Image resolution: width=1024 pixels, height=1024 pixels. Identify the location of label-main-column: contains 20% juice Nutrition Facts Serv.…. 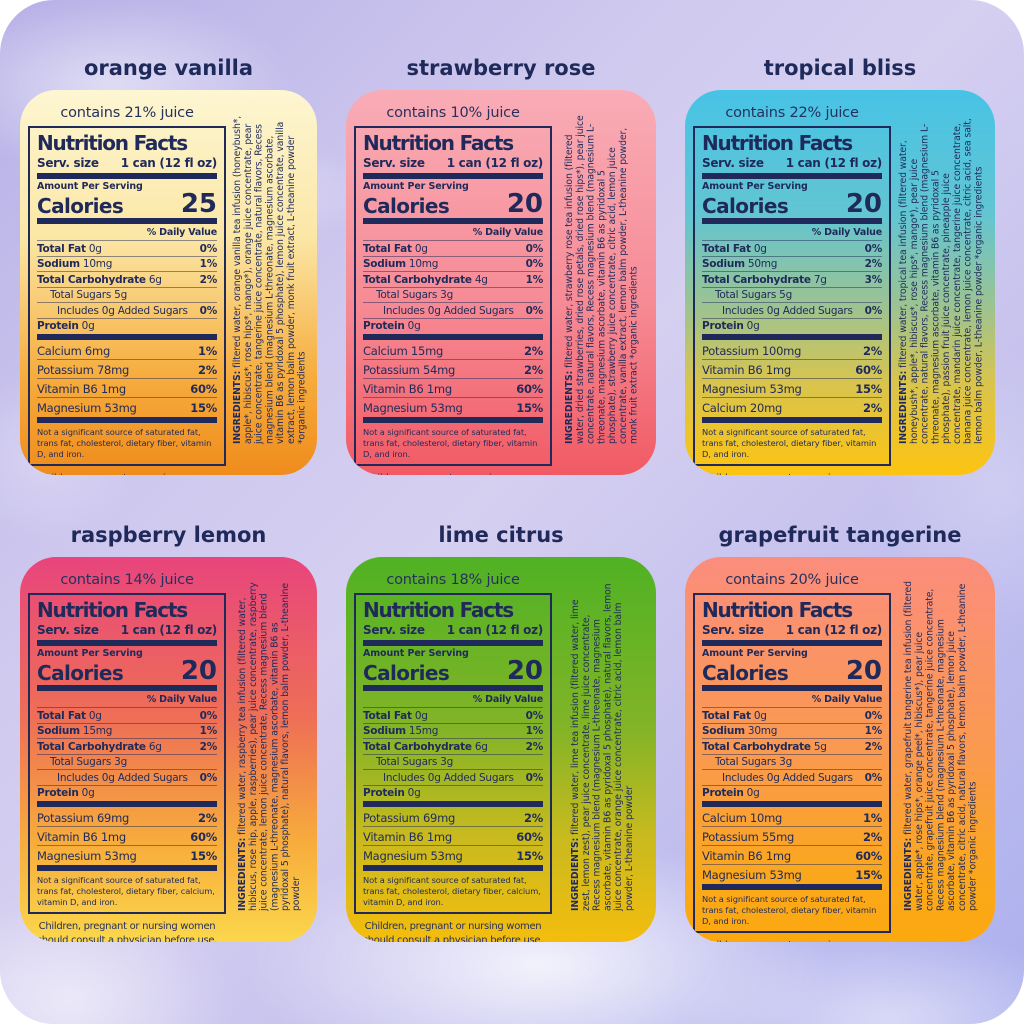
(792, 755).